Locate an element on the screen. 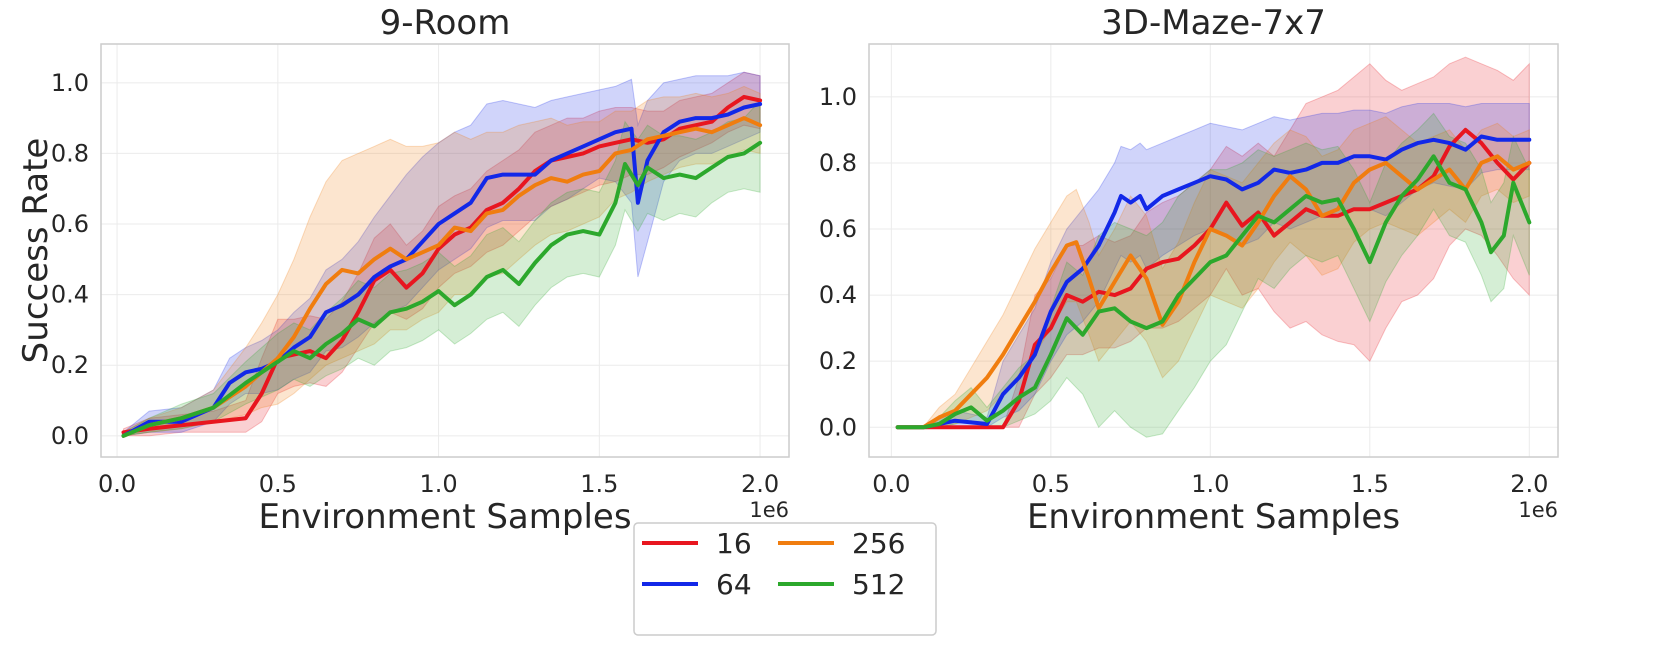 This screenshot has width=1666, height=657. legend: 16 256 64 512 is located at coordinates (785, 579).